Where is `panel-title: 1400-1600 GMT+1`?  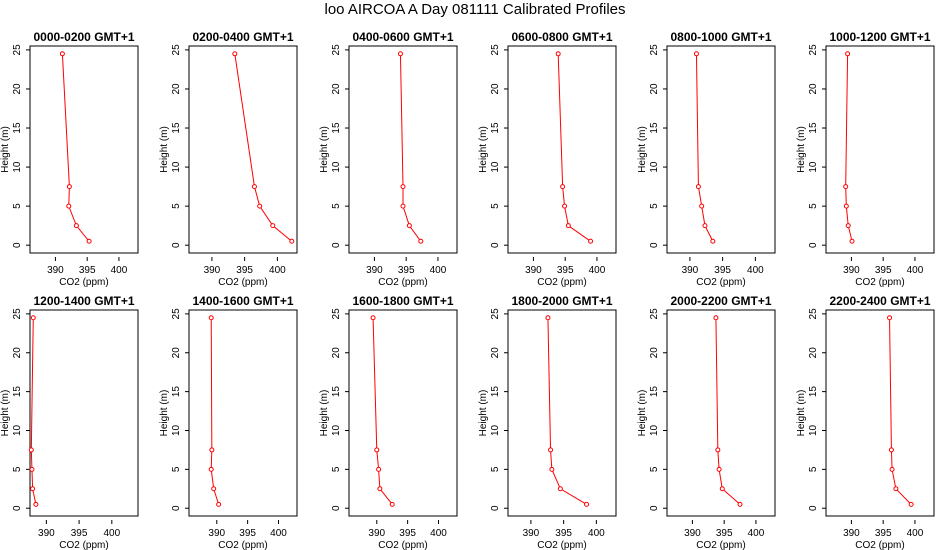
panel-title: 1400-1600 GMT+1 is located at coordinates (242, 301).